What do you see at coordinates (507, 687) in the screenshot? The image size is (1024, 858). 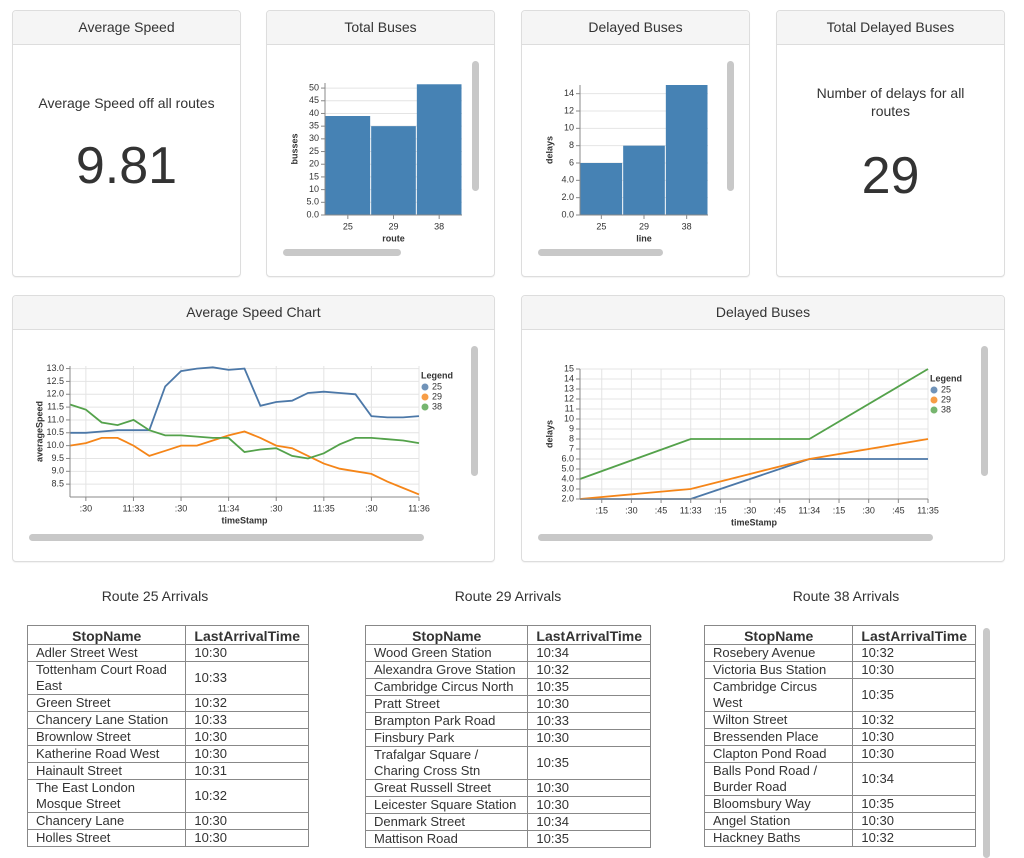 I see `table-row: Cambridge Circus North 10:35` at bounding box center [507, 687].